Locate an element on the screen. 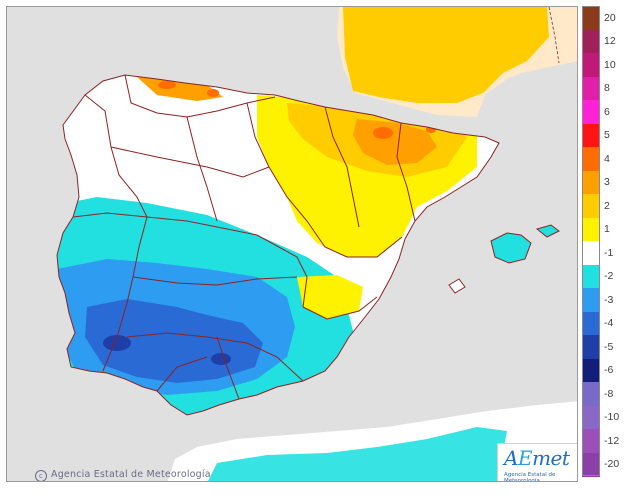 Image resolution: width=630 pixels, height=500 pixels. legend-label: -3 is located at coordinates (609, 299).